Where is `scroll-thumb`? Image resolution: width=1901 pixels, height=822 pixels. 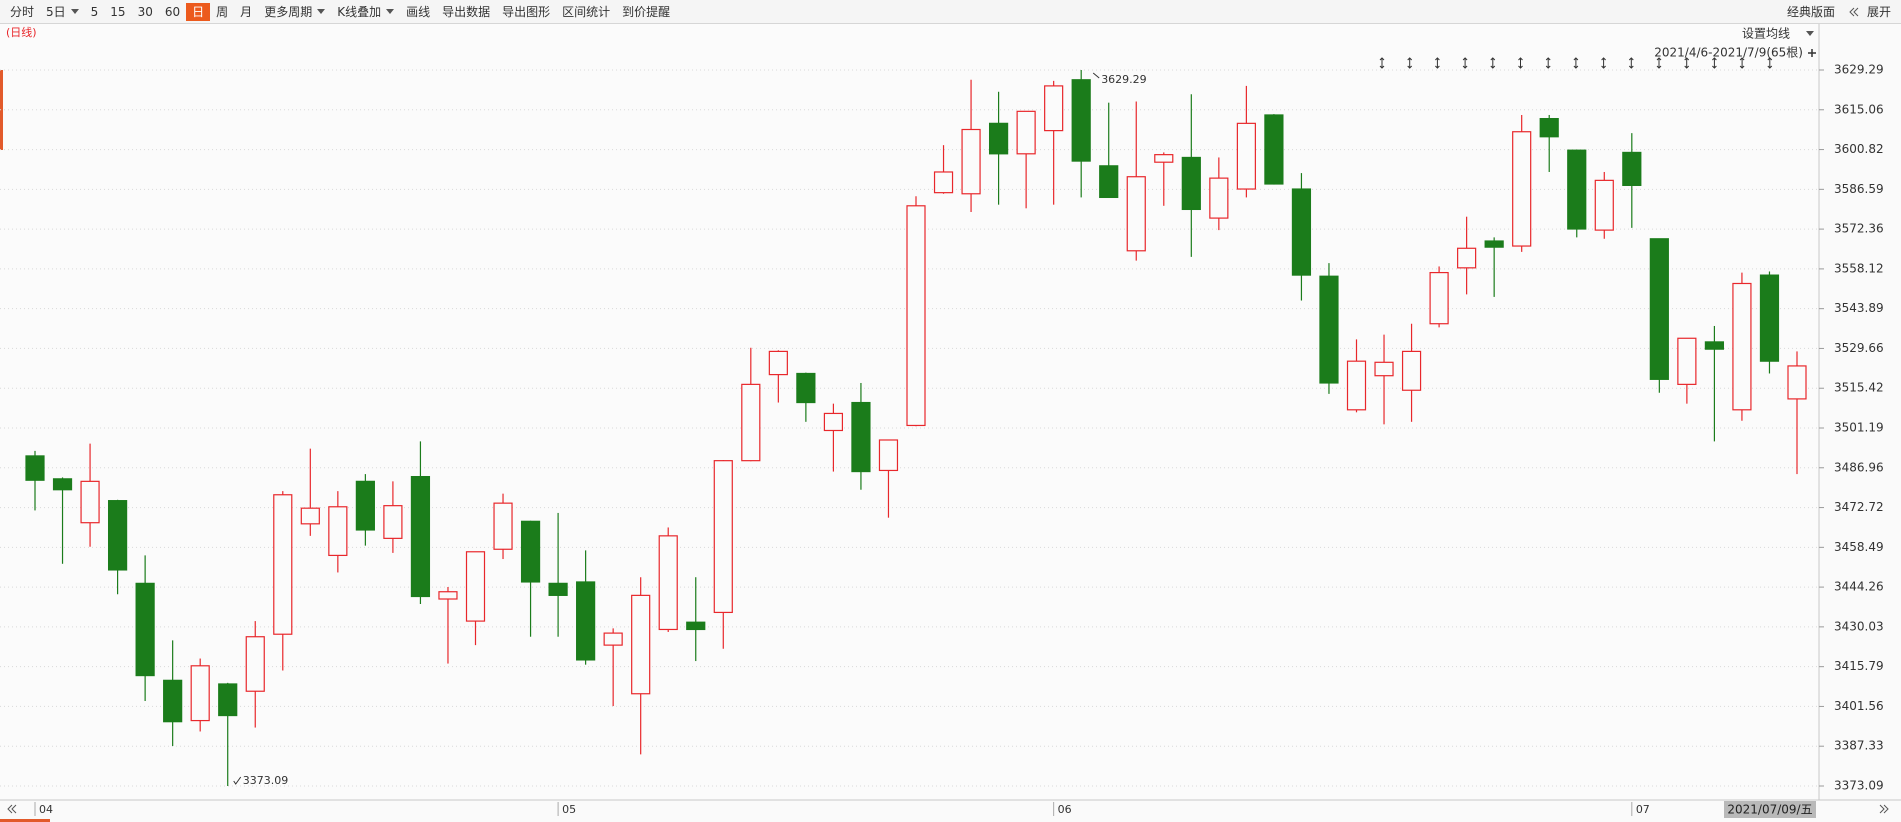
scroll-thumb is located at coordinates (25, 820).